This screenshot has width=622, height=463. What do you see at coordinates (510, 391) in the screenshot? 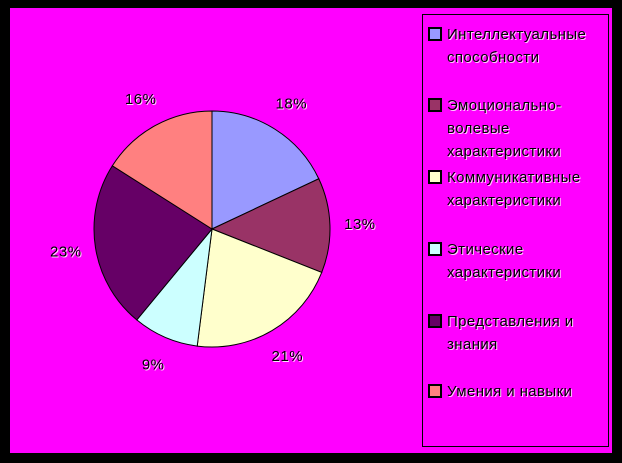
I see `legend-label: Умения и навыки` at bounding box center [510, 391].